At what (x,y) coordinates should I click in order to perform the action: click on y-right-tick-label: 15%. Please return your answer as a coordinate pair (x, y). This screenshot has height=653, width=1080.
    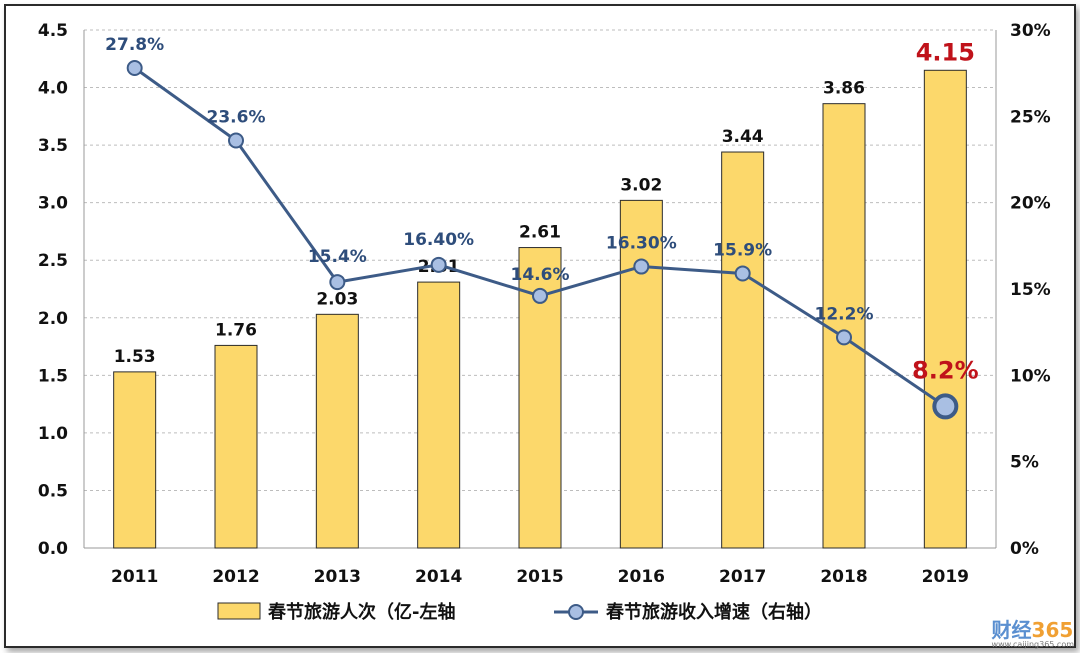
    Looking at the image, I should click on (1030, 290).